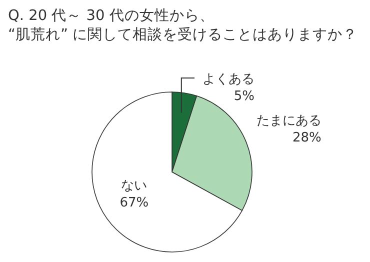 The image size is (370, 262). What do you see at coordinates (228, 79) in the screenshot?
I see `slice-label: よくある` at bounding box center [228, 79].